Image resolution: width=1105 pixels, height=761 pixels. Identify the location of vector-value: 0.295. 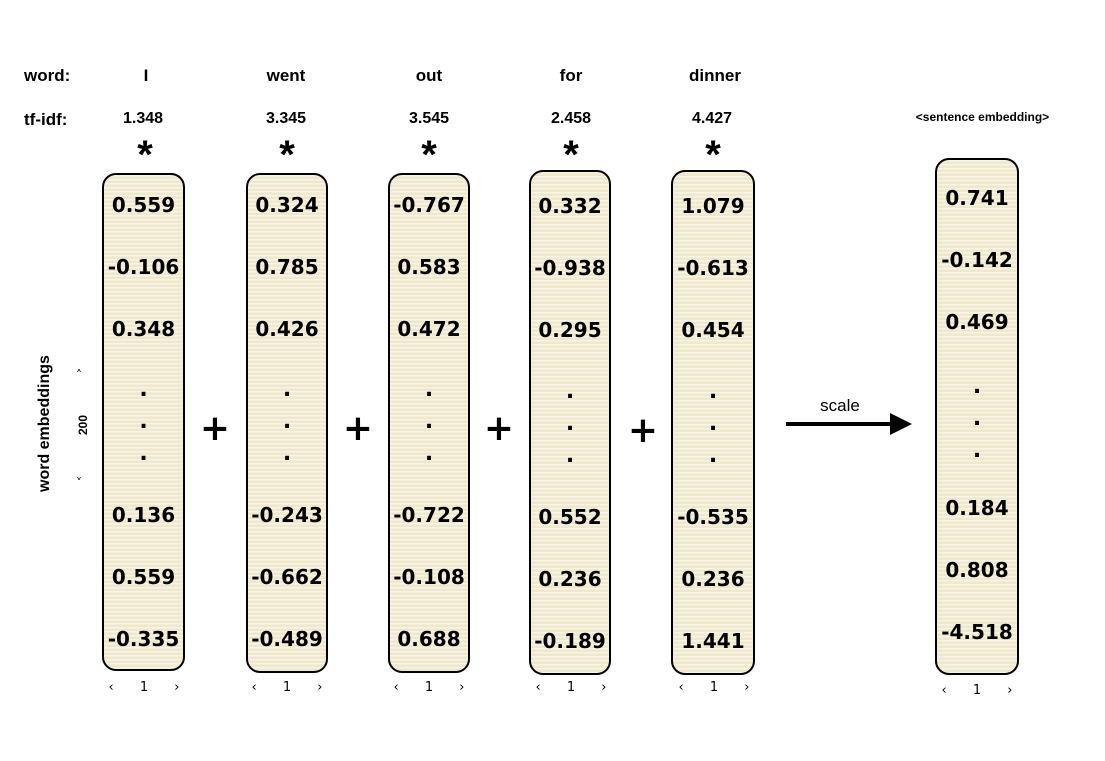
(570, 330).